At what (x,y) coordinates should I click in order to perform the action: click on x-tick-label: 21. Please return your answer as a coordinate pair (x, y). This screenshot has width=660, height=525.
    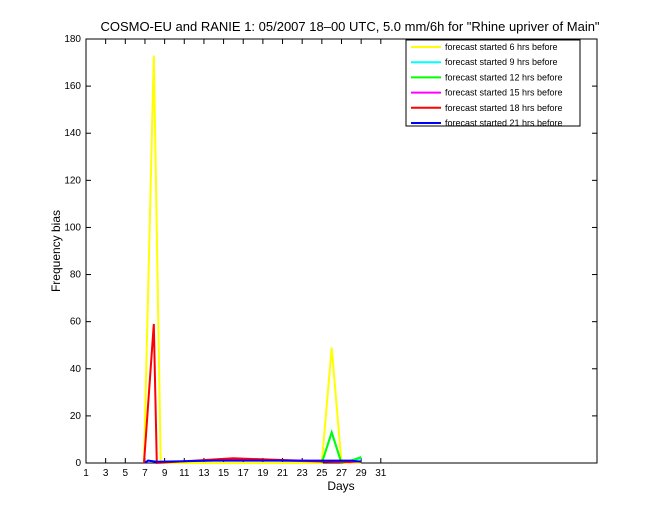
    Looking at the image, I should click on (283, 473).